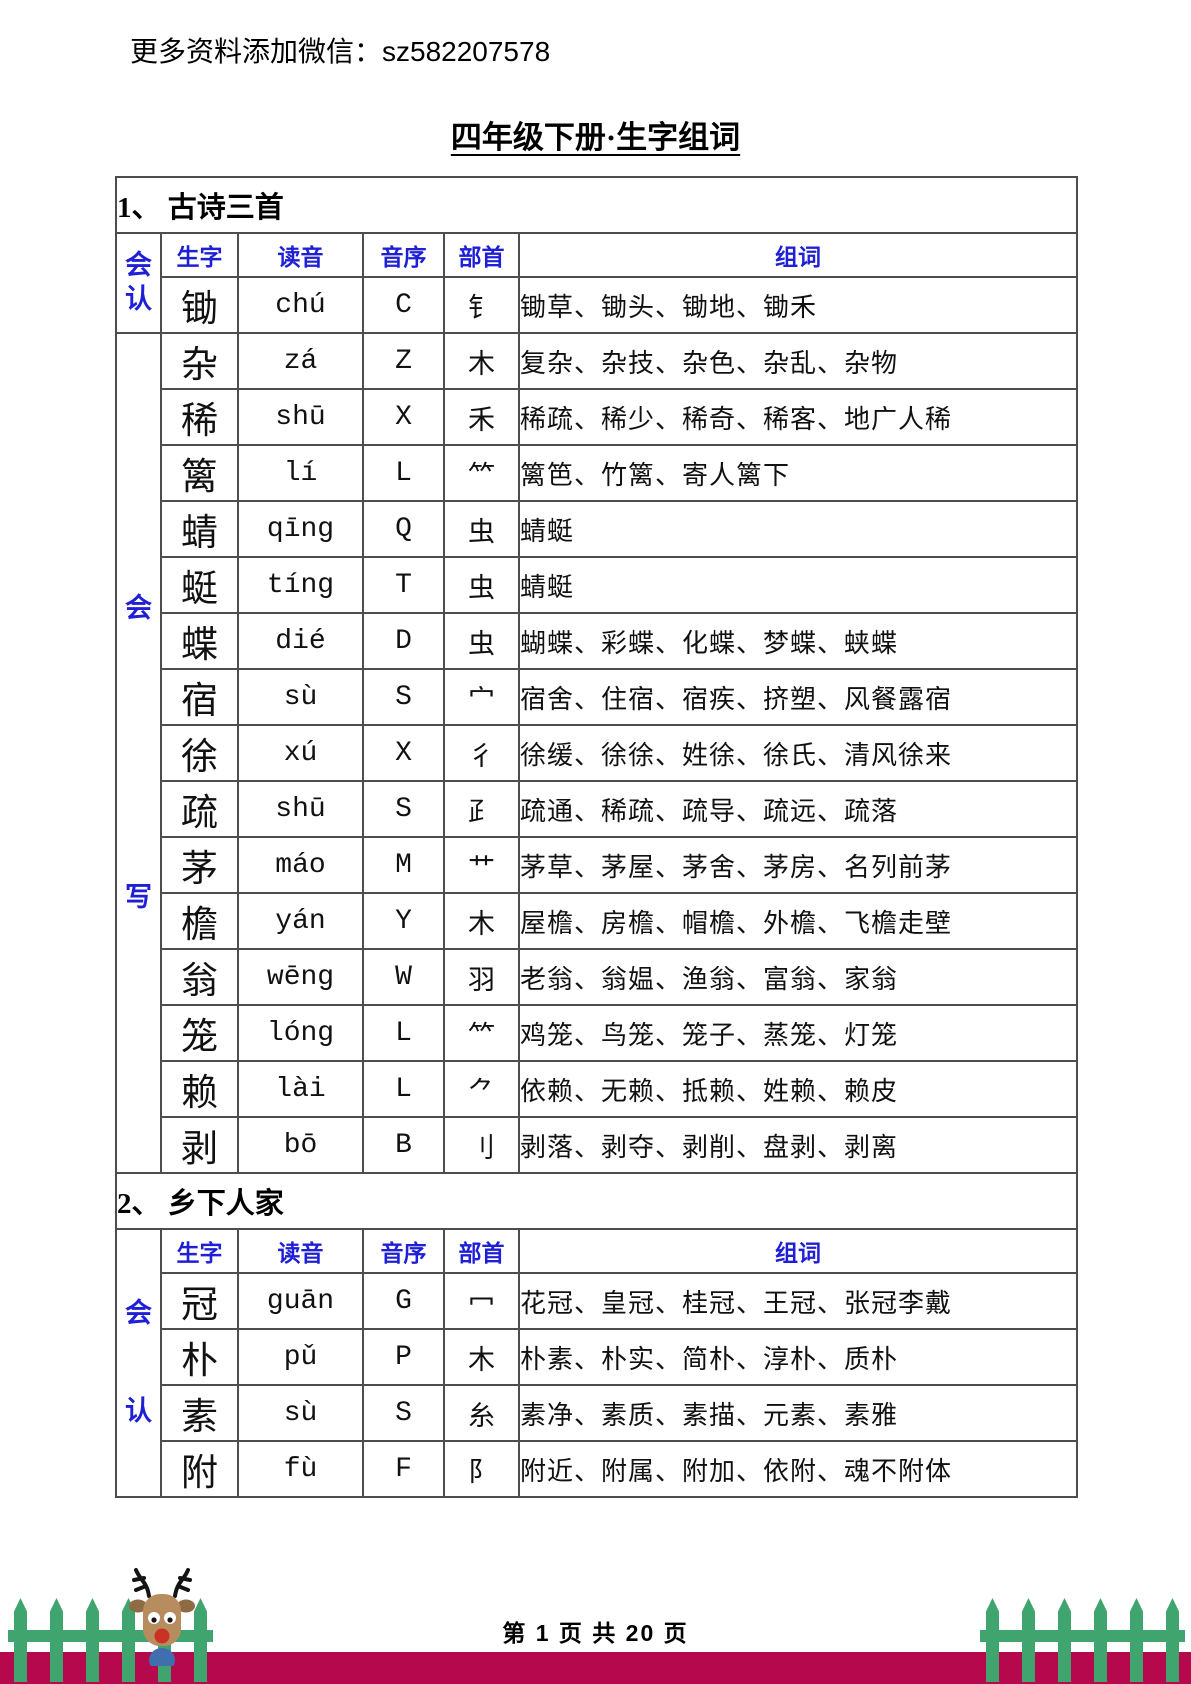 The width and height of the screenshot is (1191, 1684). I want to click on vocab-row: 宿 sù S 宀宿舍、住宿、宿疾、挤塑、风餐露宿, so click(597, 697).